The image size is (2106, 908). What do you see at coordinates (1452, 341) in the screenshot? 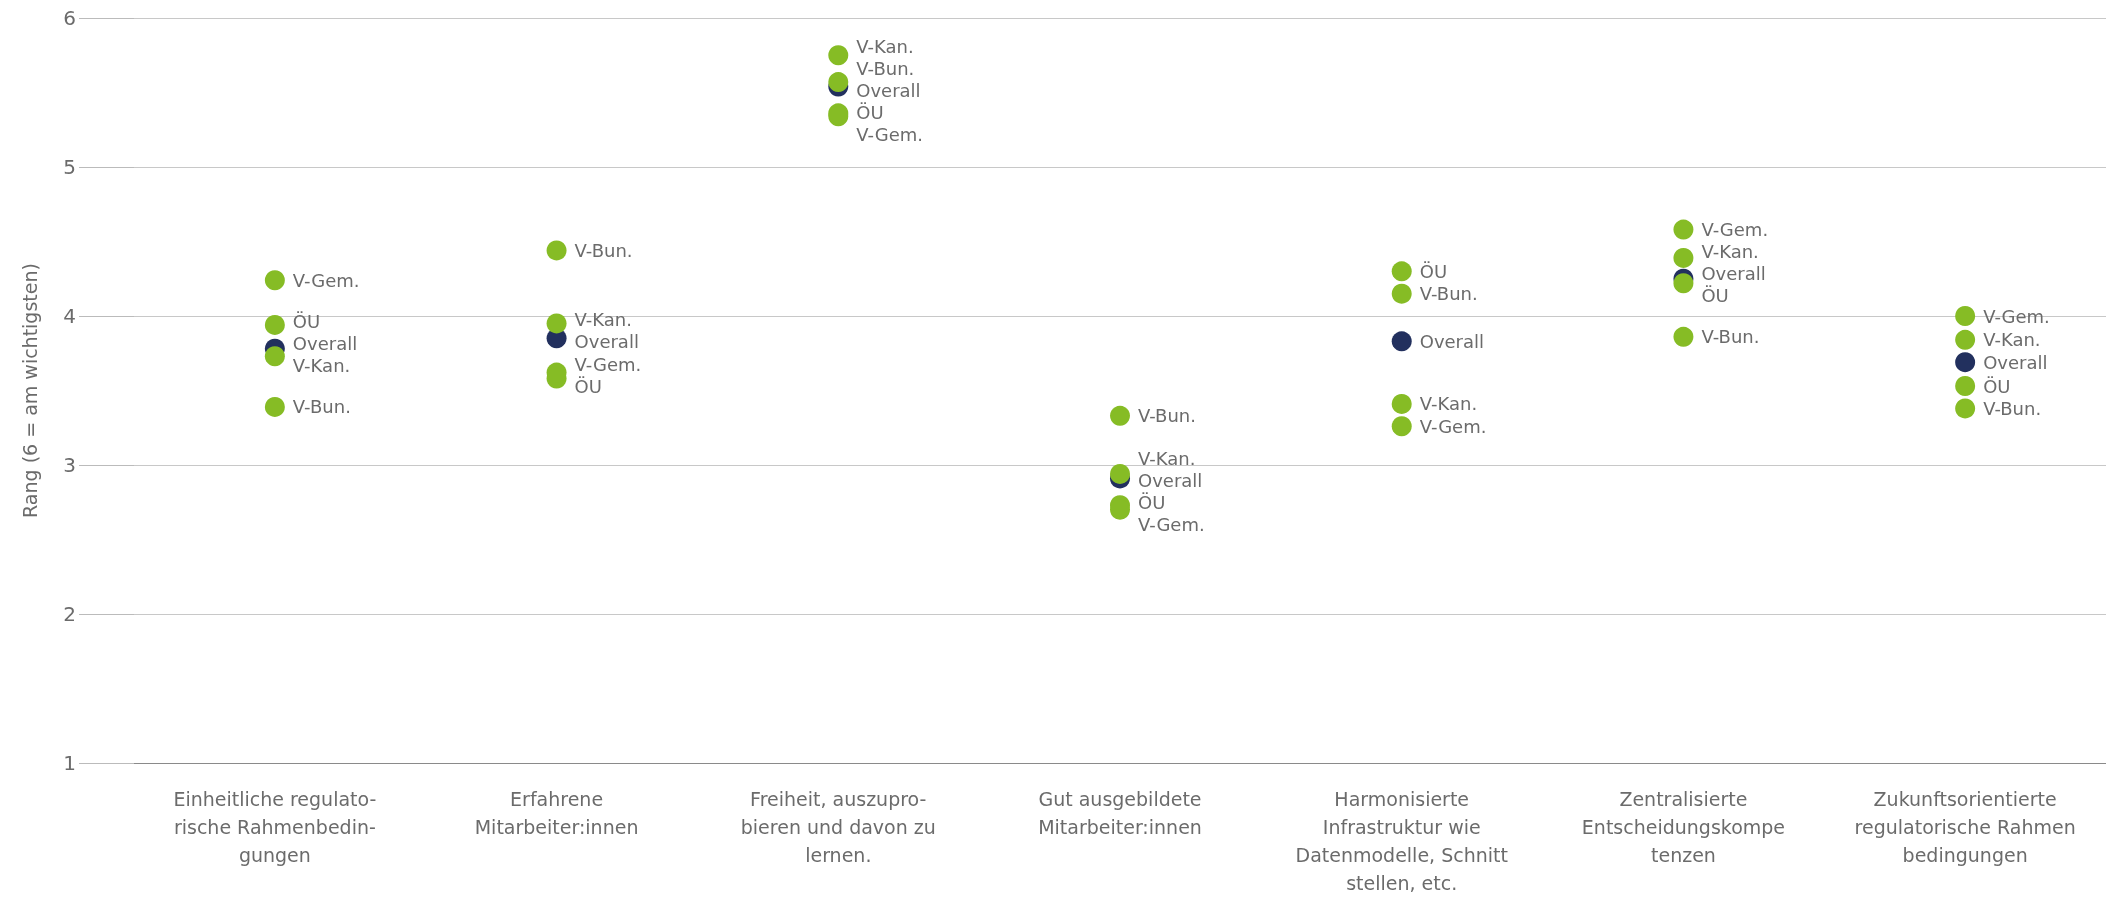
I see `series-label: Overall` at bounding box center [1452, 341].